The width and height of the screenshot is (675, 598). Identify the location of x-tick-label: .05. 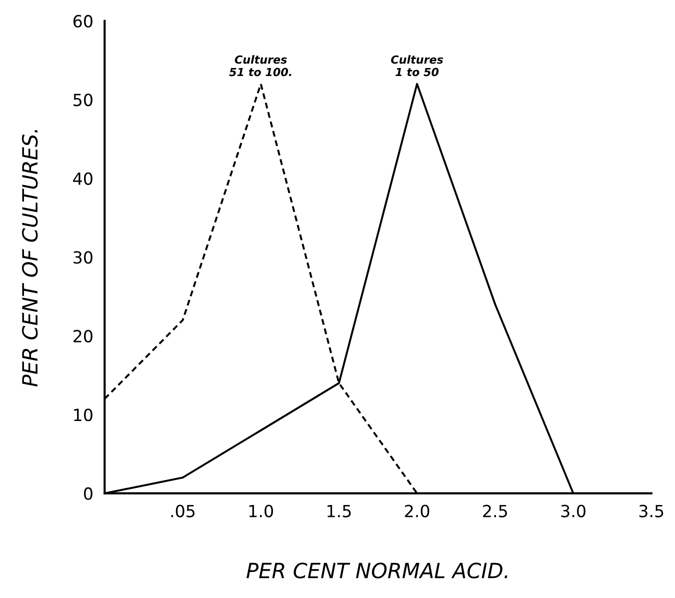
(183, 511).